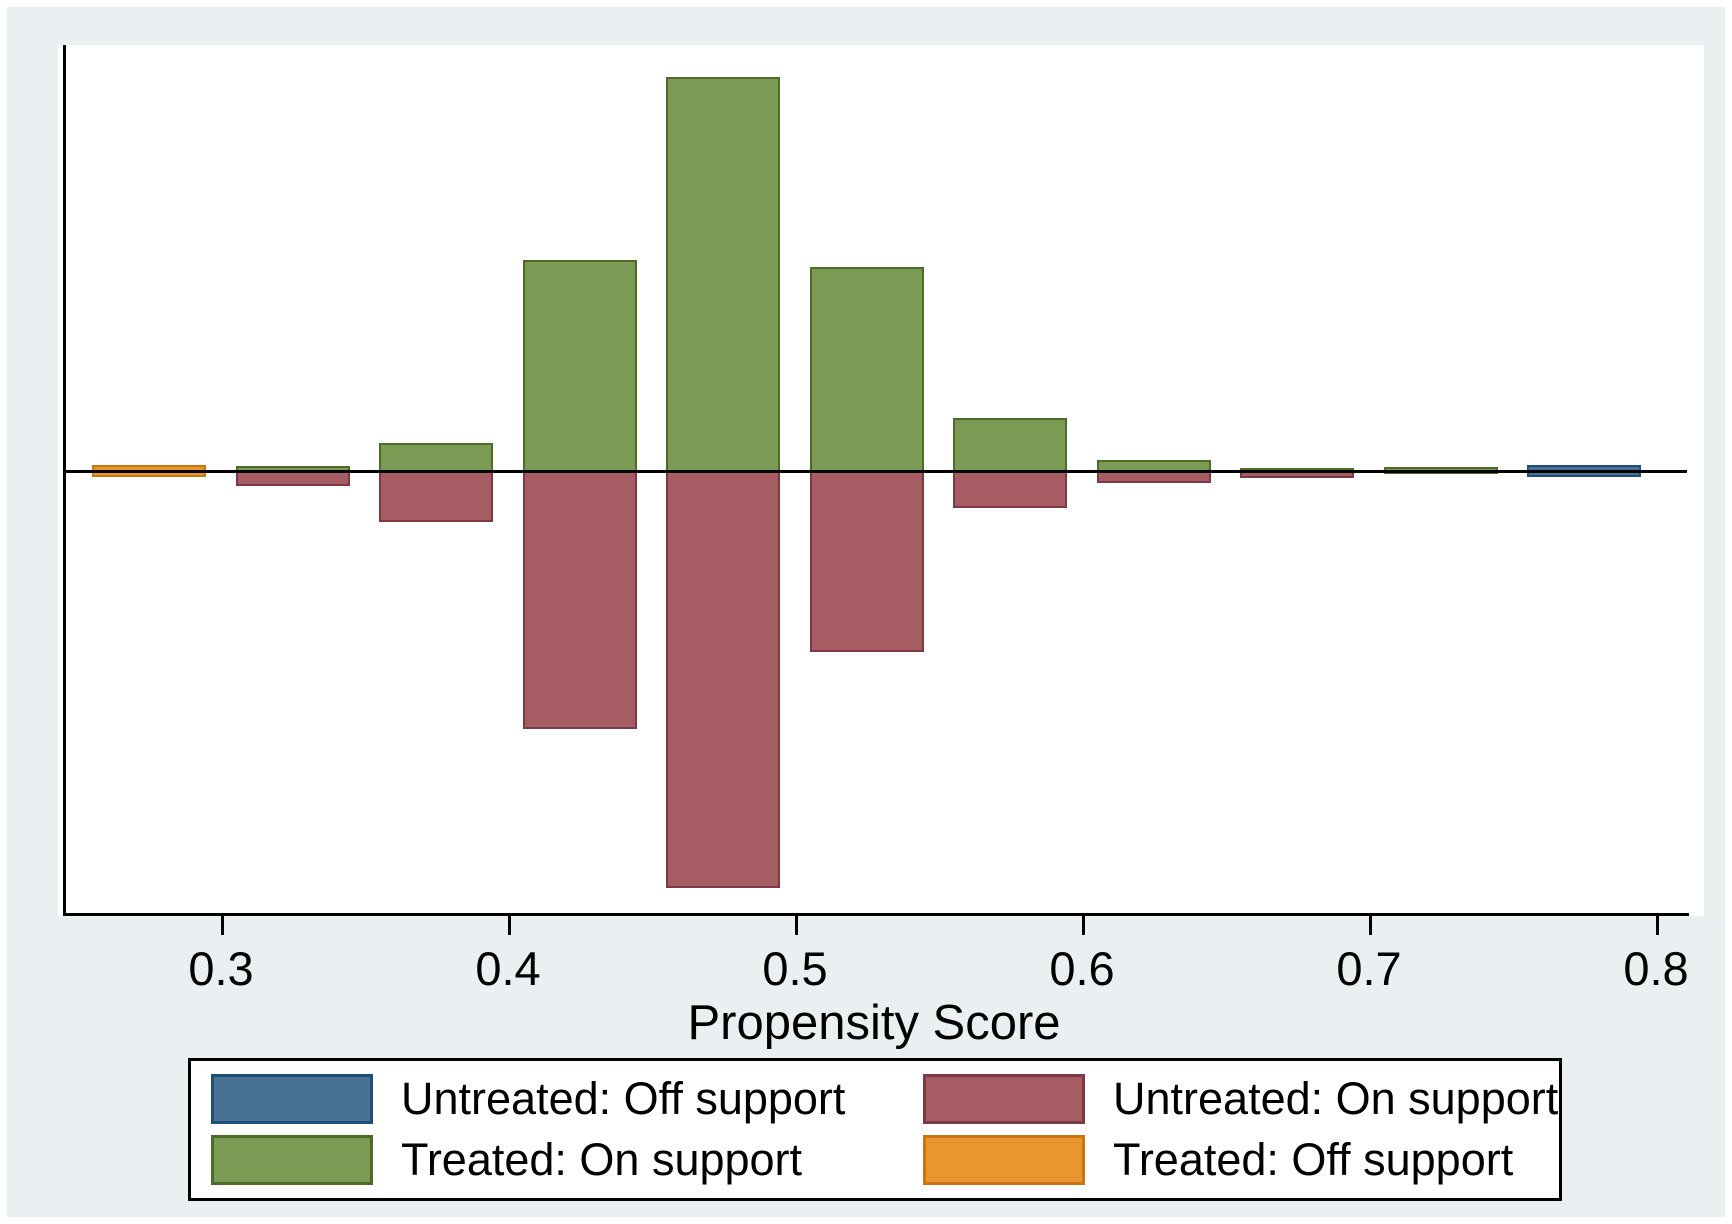  I want to click on legend-swatch-untreated-on-icon, so click(1004, 1099).